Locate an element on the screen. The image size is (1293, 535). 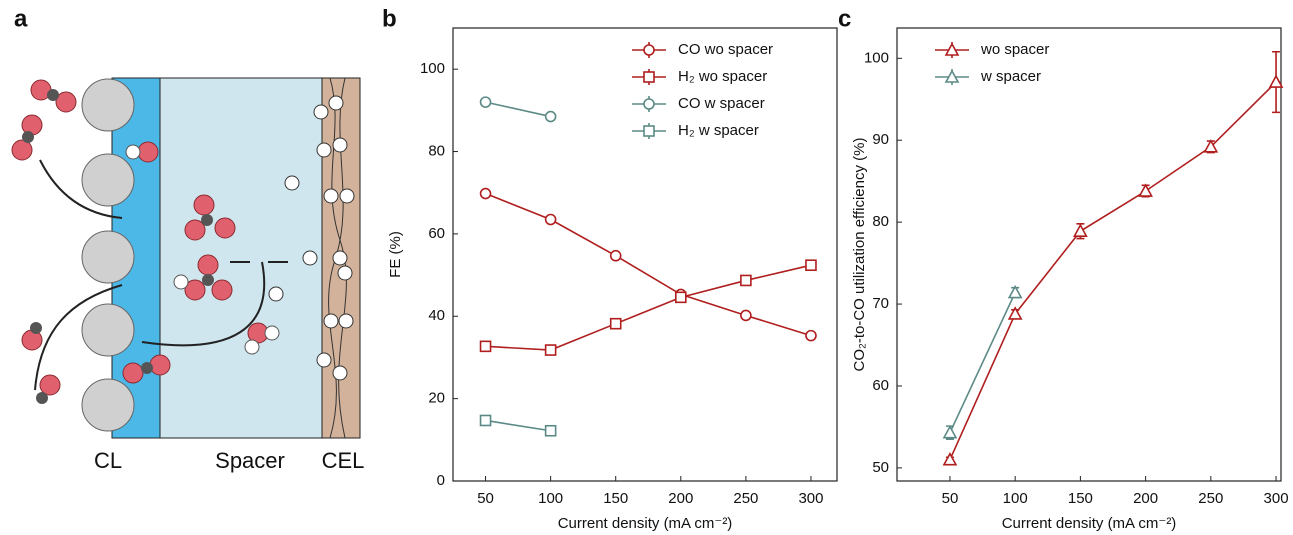
y-tick-label: 20 is located at coordinates (436, 398).